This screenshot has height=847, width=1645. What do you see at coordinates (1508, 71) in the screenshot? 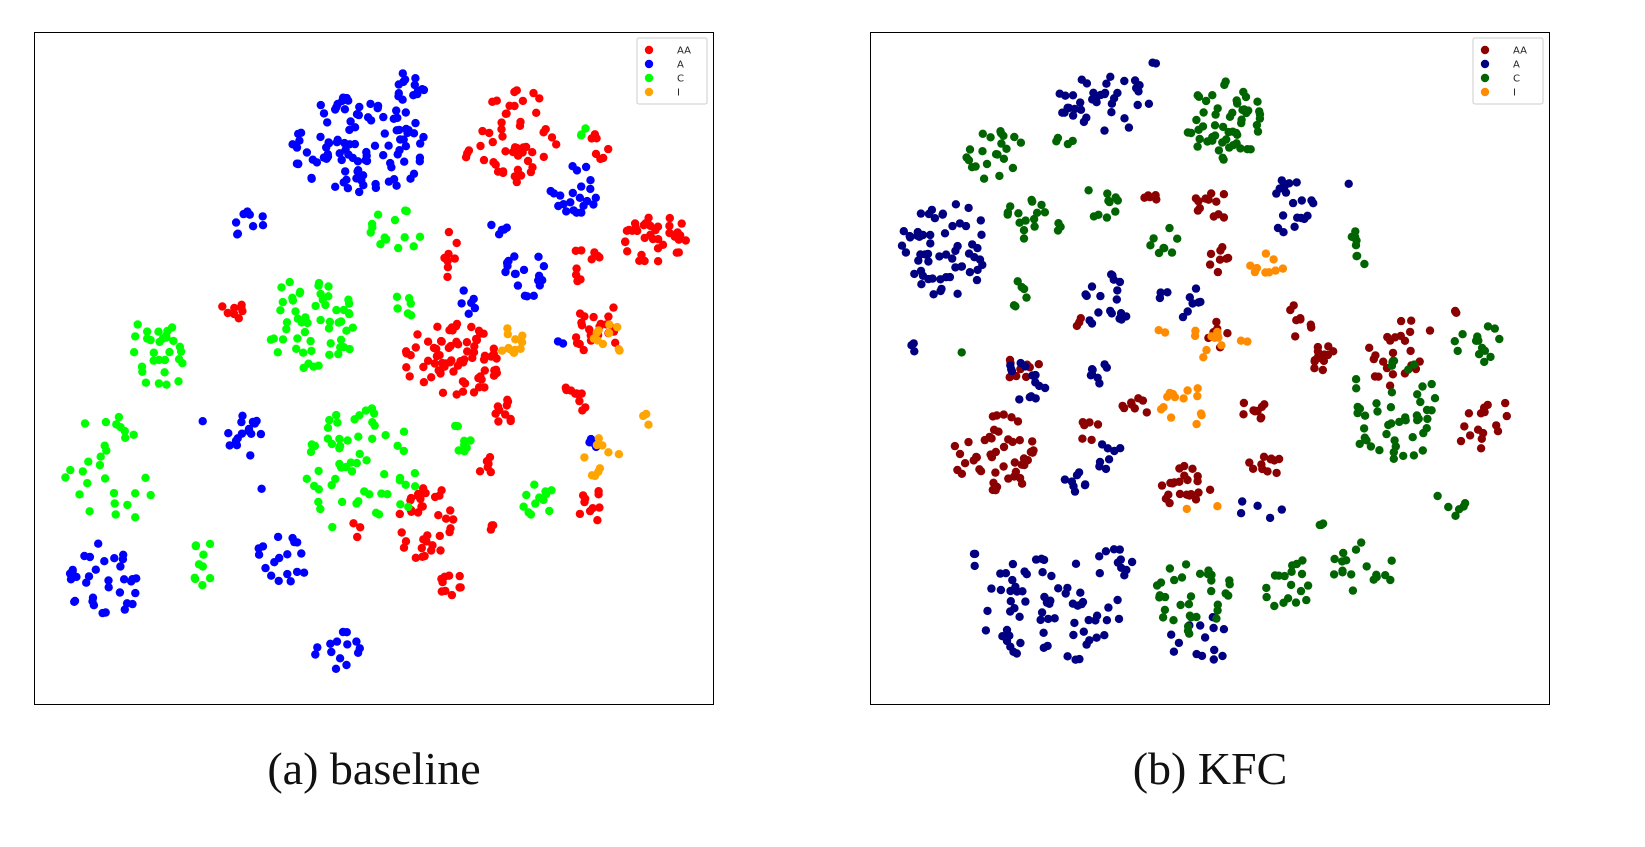
I see `legend-box` at bounding box center [1508, 71].